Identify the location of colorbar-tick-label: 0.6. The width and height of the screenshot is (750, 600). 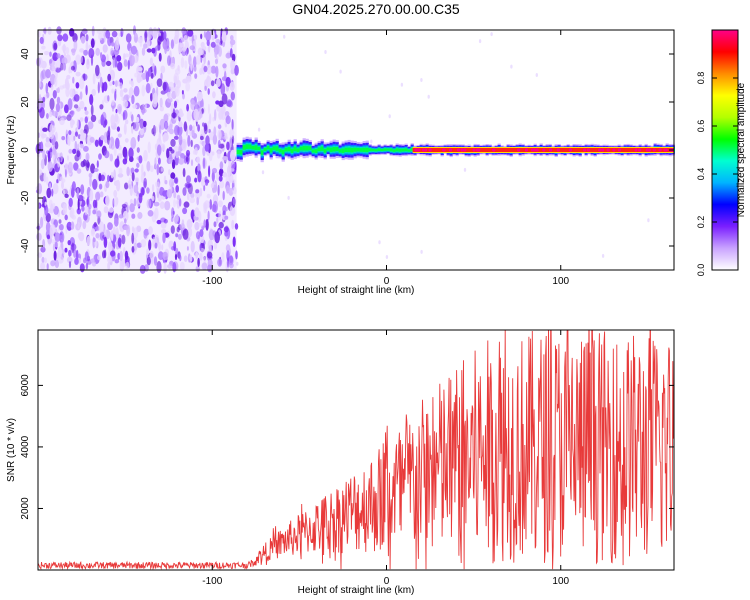
(701, 126).